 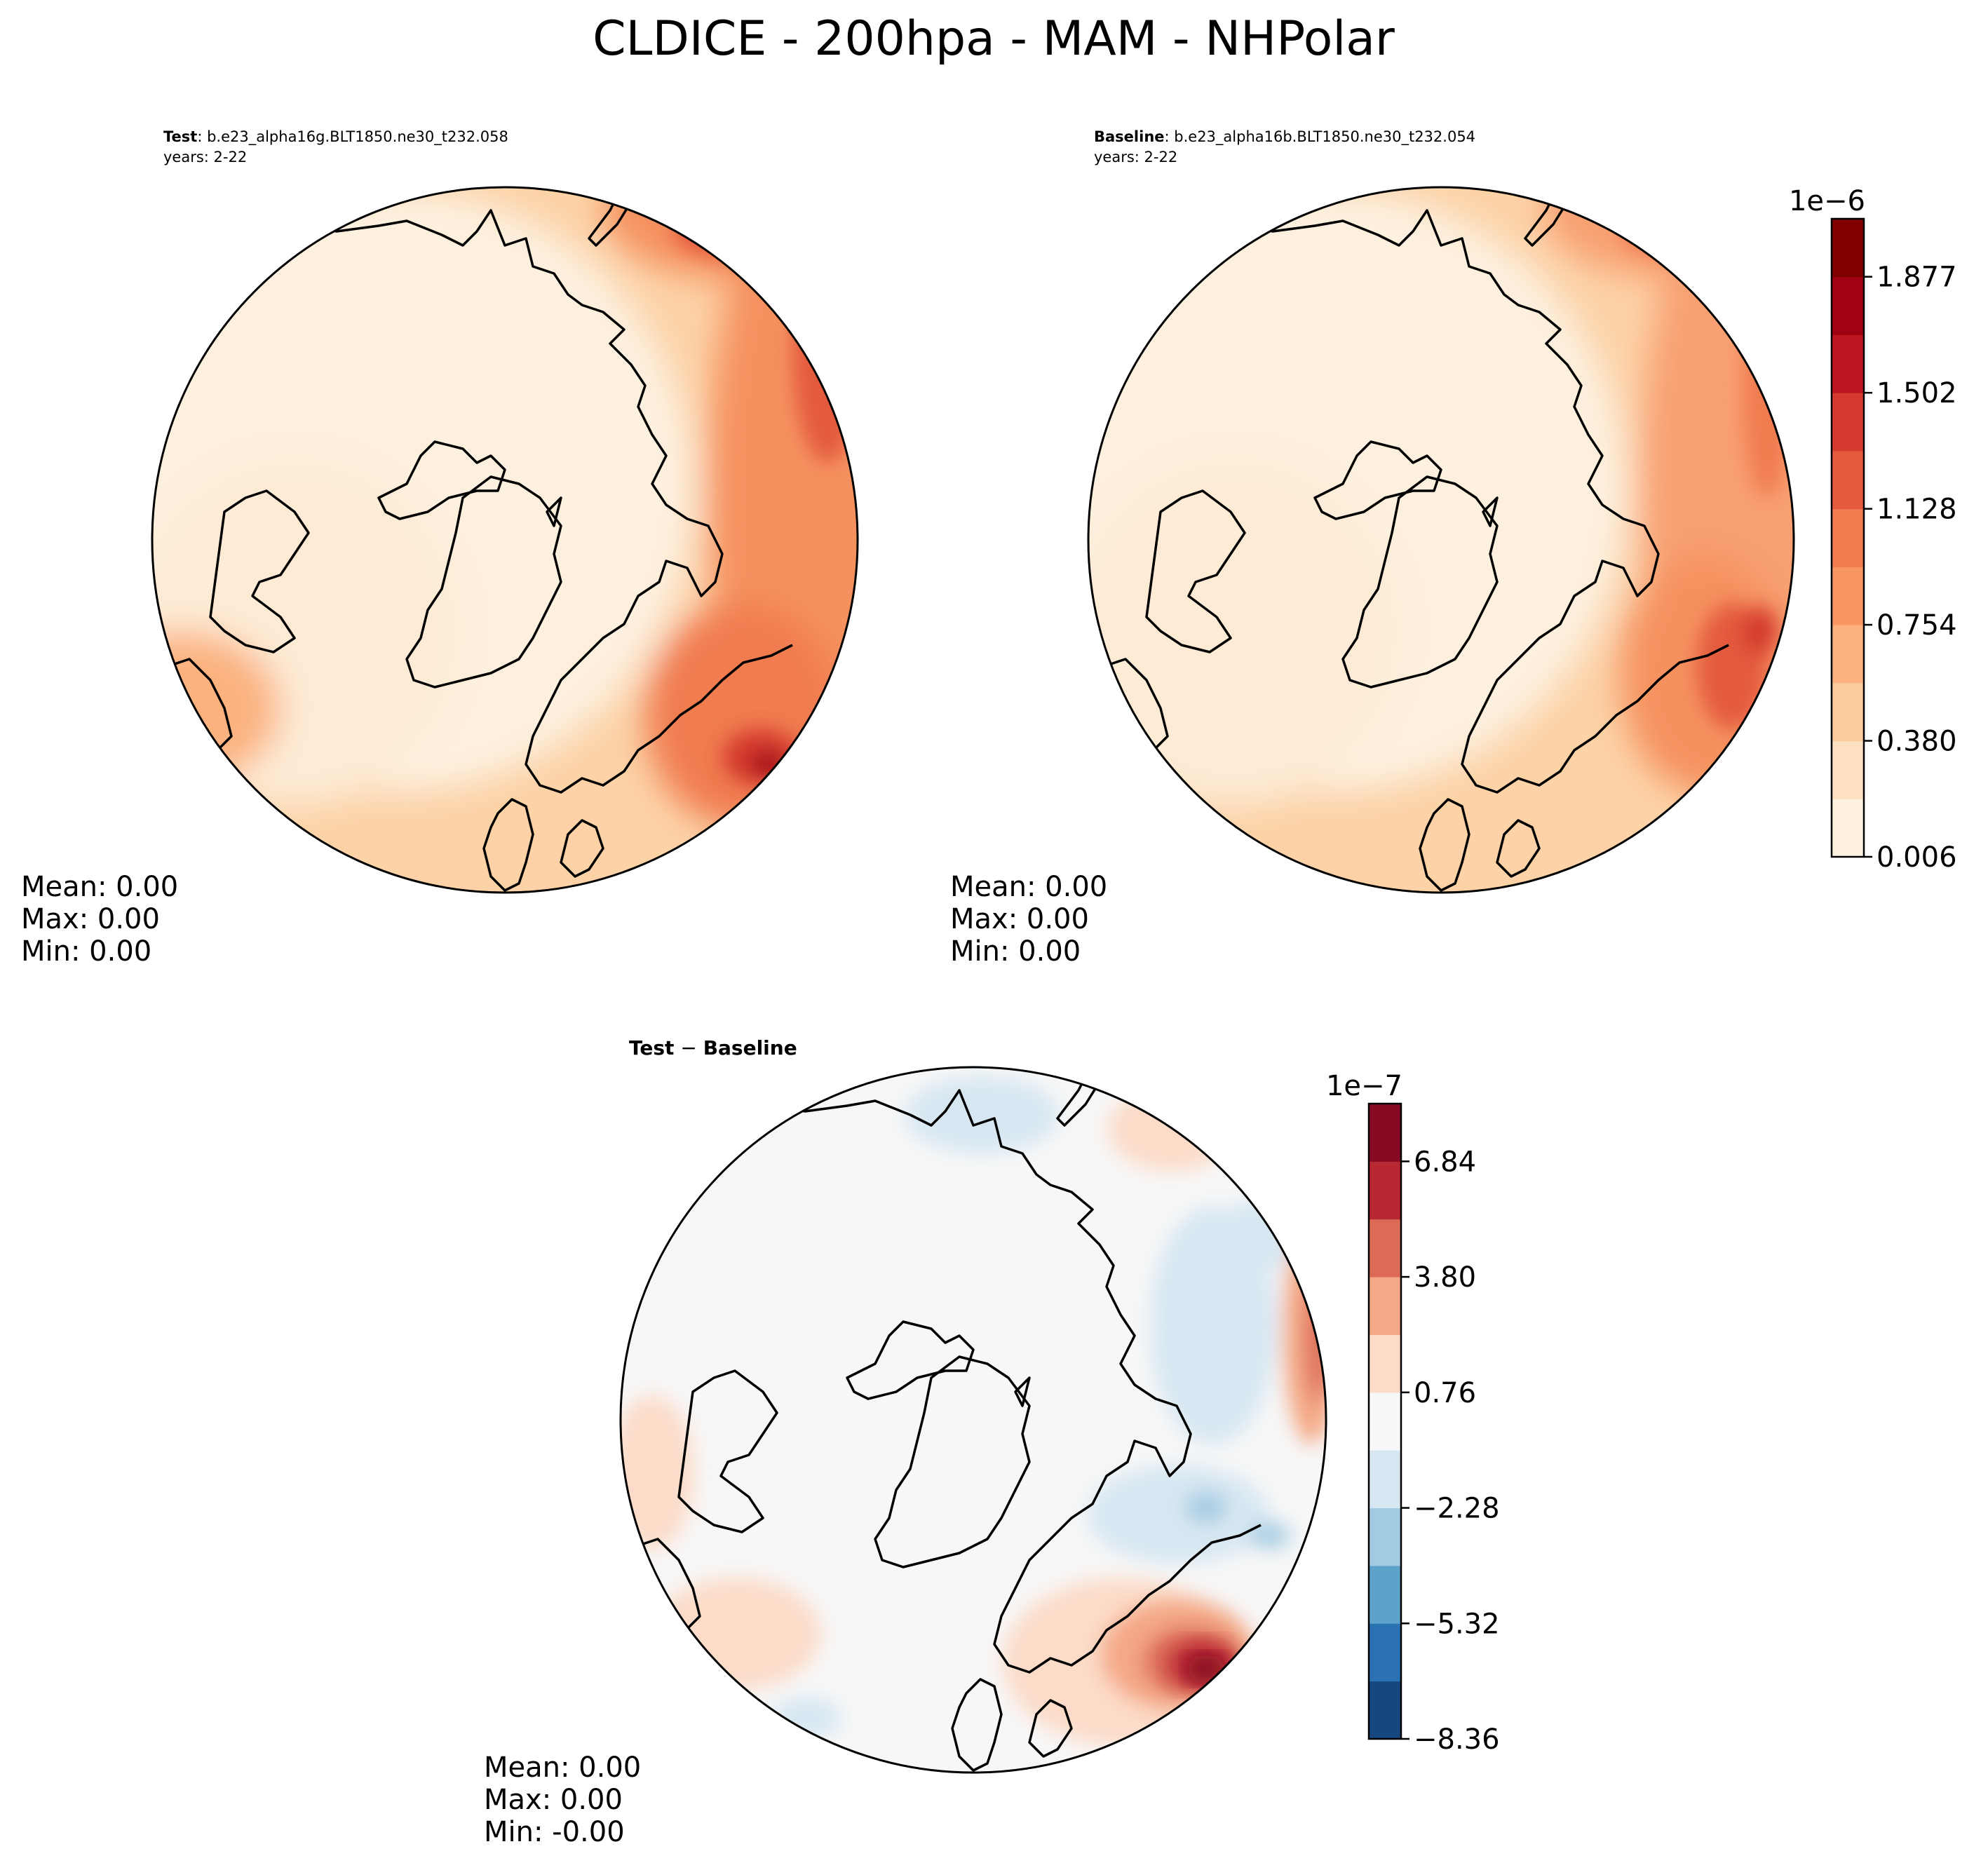 What do you see at coordinates (1457, 1739) in the screenshot?
I see `cb-bot-tick-label: −8.36` at bounding box center [1457, 1739].